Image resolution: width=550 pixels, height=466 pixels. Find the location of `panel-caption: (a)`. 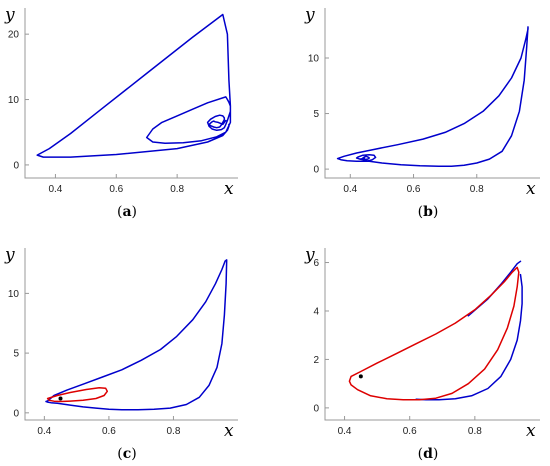

panel-caption: (a) is located at coordinates (127, 212).